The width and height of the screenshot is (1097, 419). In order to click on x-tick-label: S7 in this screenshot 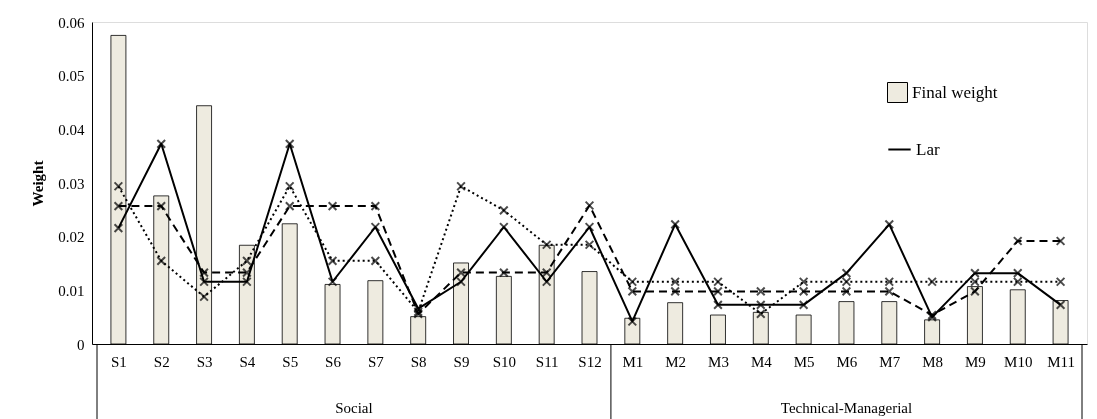, I will do `click(376, 361)`.